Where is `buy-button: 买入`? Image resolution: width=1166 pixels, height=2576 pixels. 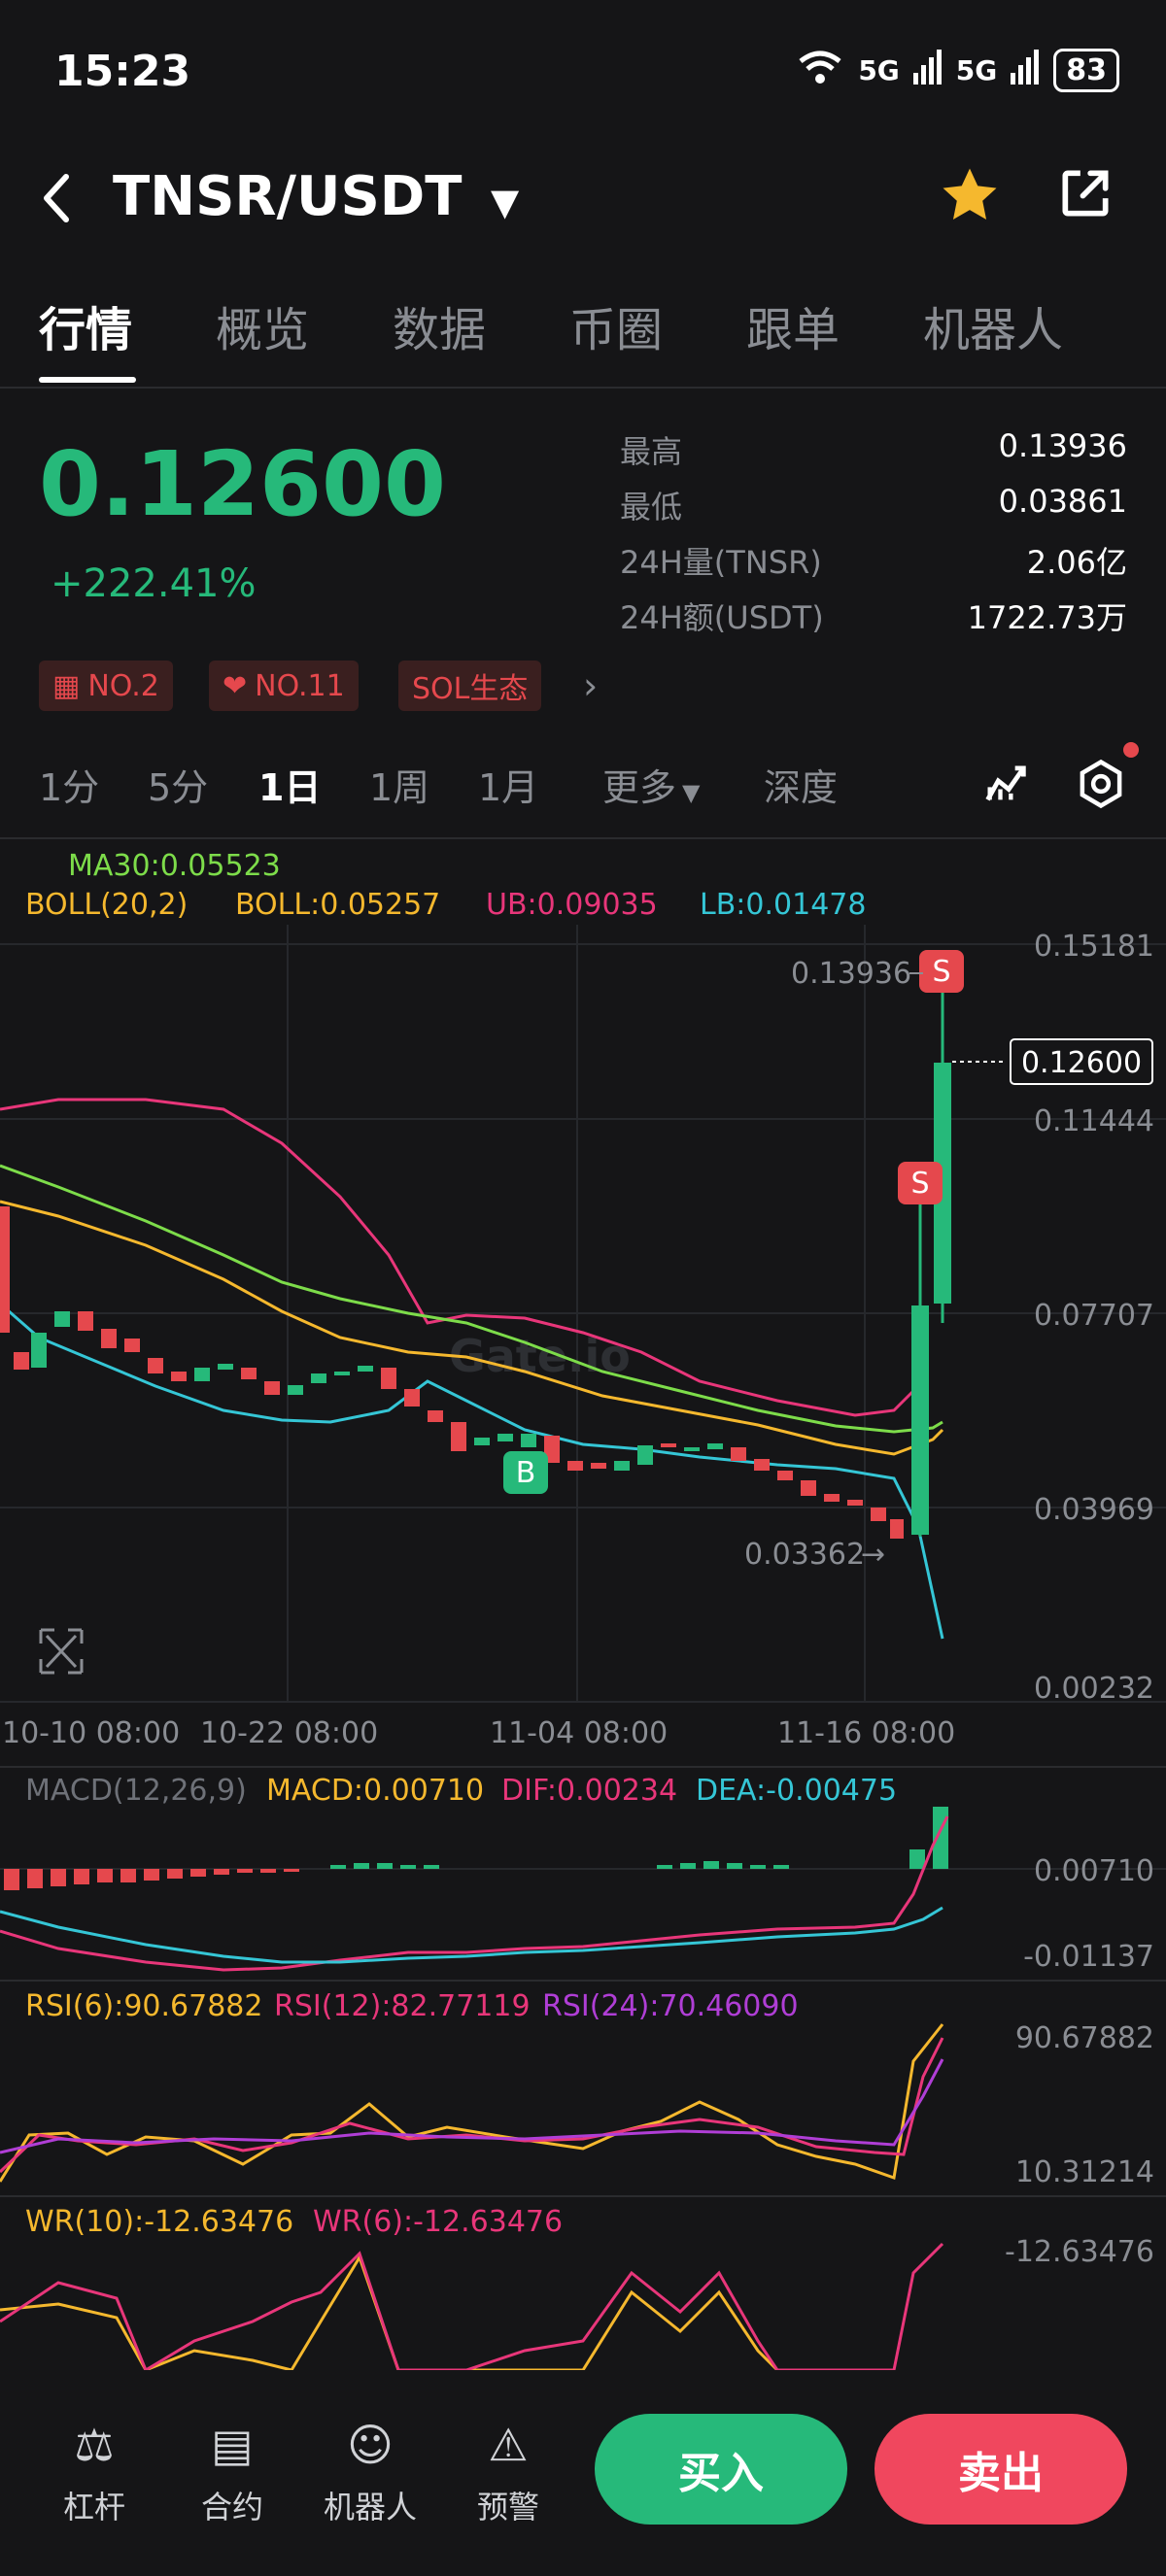
buy-button: 买入 is located at coordinates (721, 2469).